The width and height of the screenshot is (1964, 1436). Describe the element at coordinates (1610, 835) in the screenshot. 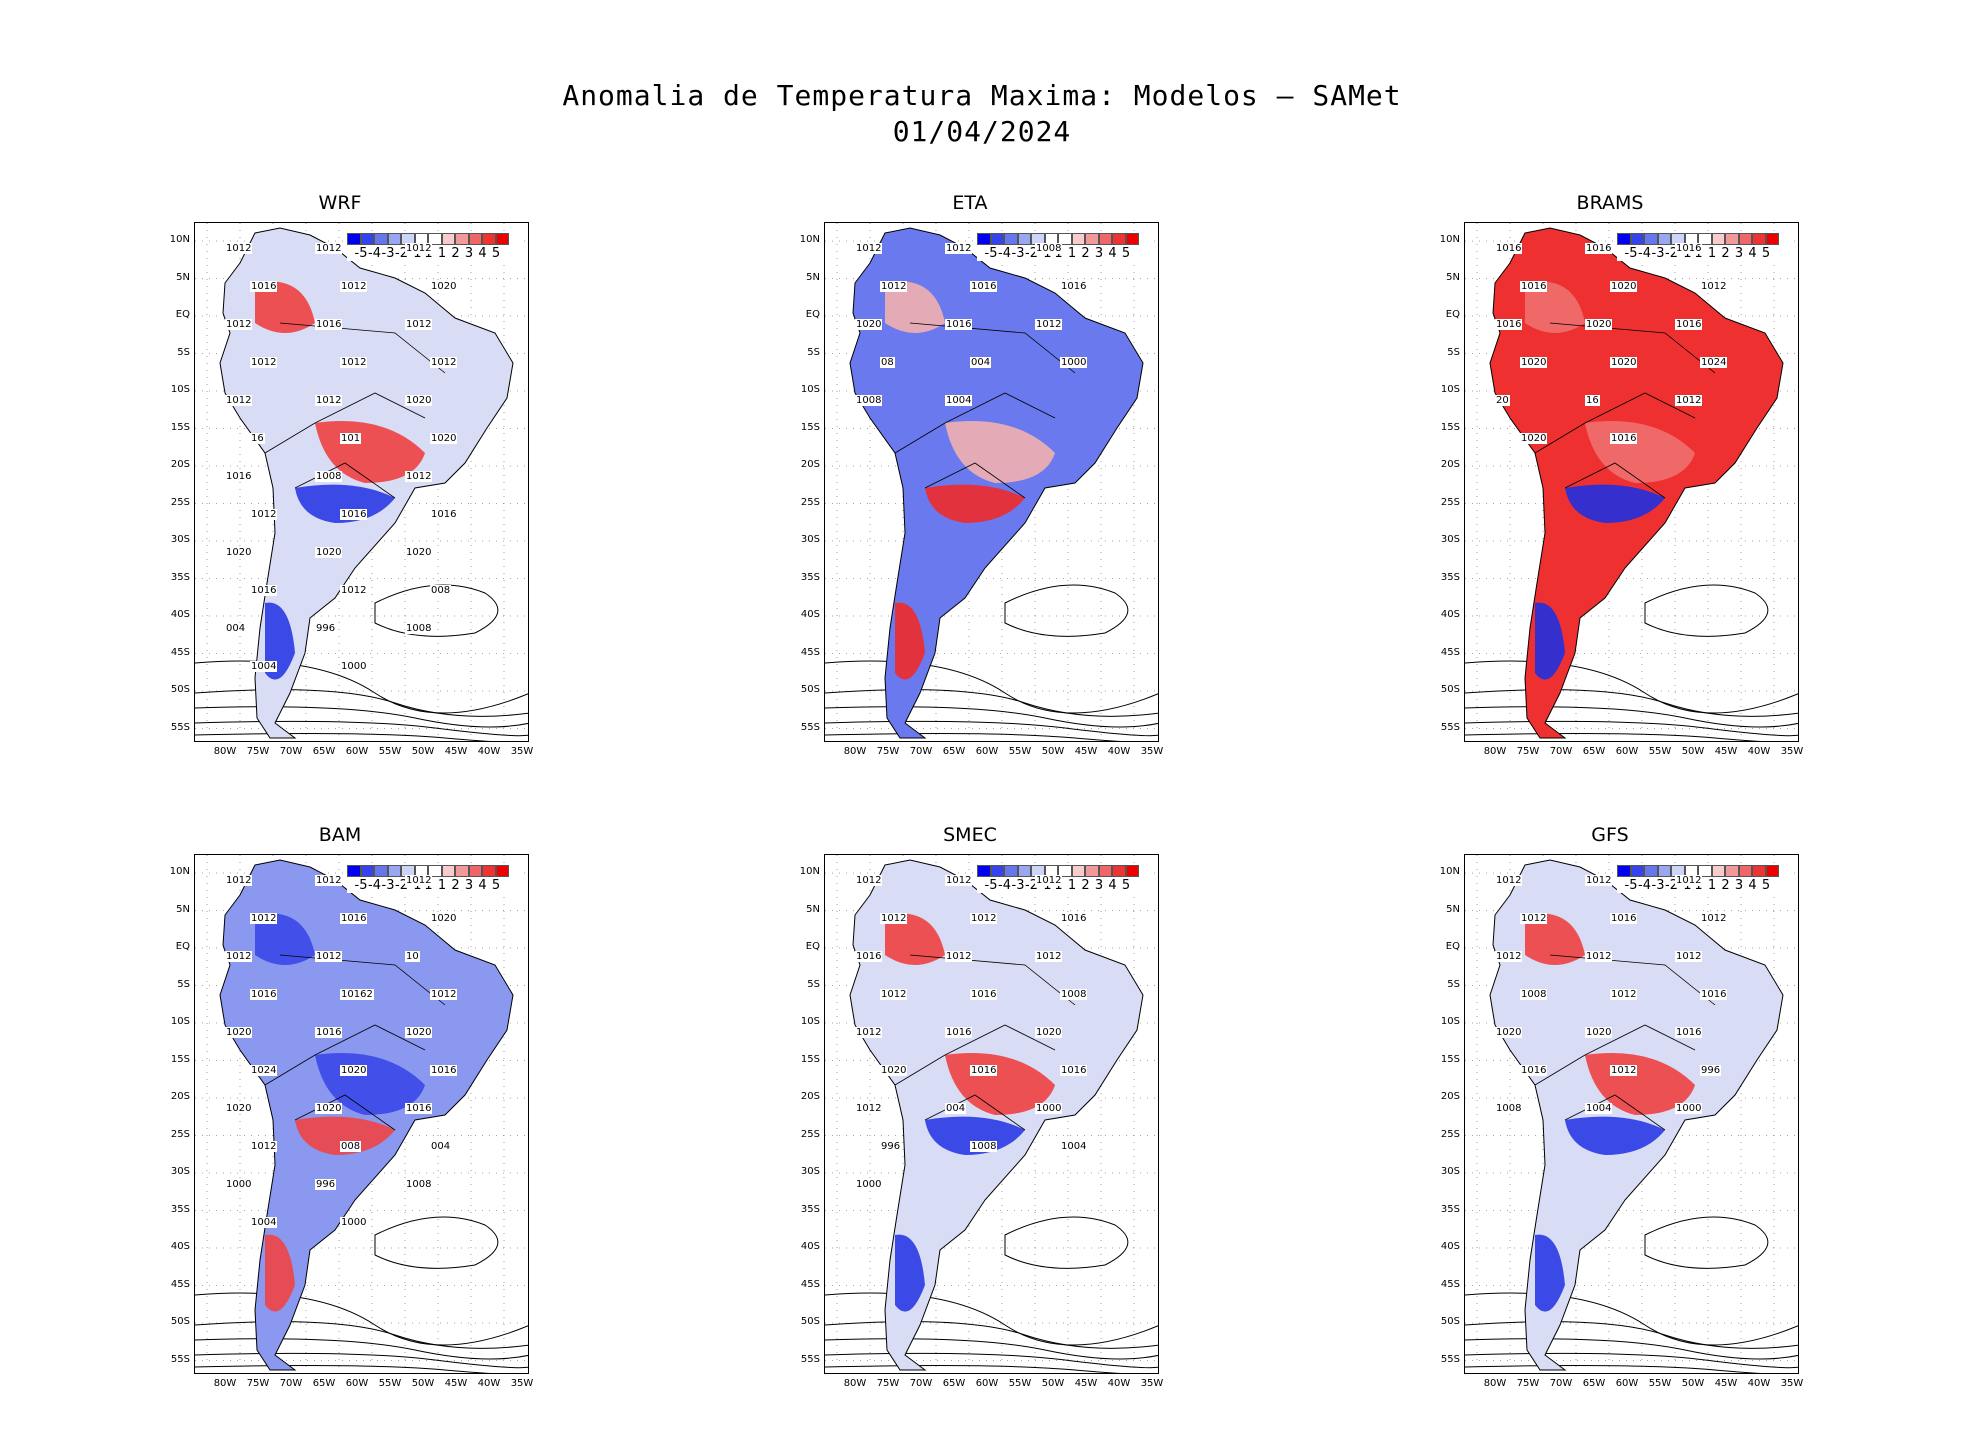

I see `panel-title: GFS` at that location.